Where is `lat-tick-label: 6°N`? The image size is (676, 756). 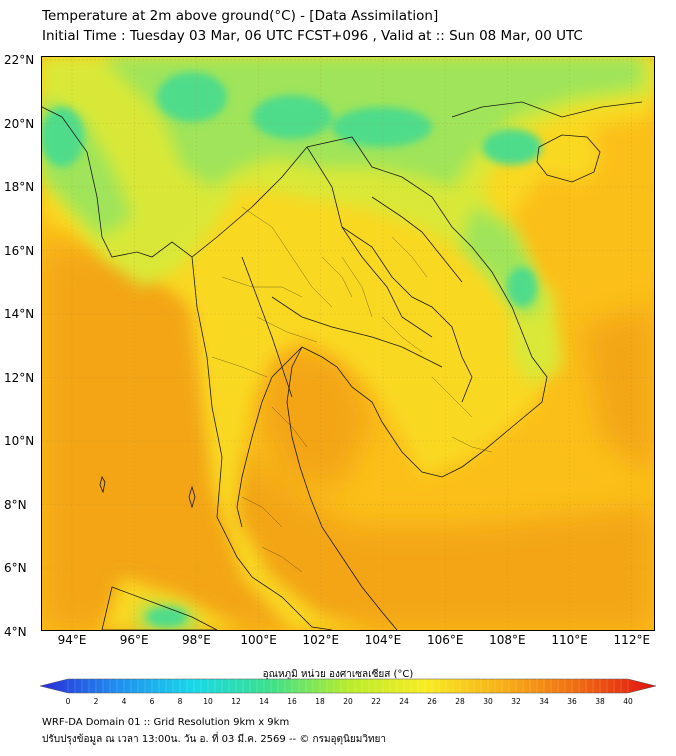 lat-tick-label: 6°N is located at coordinates (15, 568).